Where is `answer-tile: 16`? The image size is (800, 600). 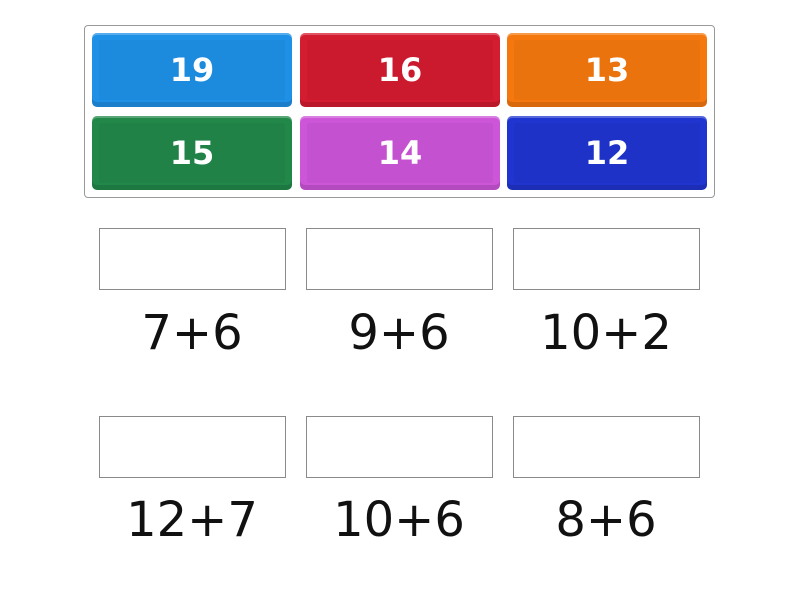 answer-tile: 16 is located at coordinates (400, 70).